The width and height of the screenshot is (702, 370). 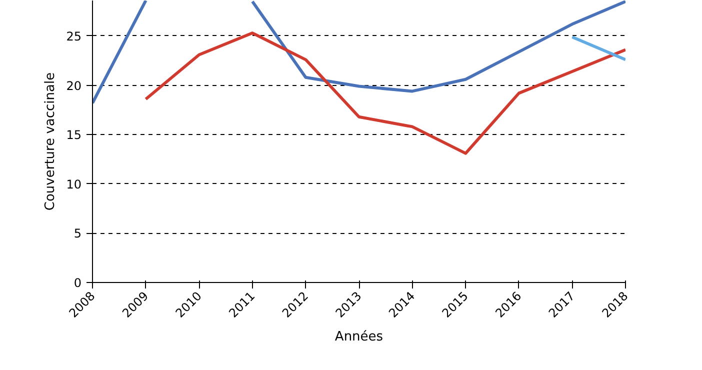 I want to click on y-tick-label: 5, so click(x=78, y=233).